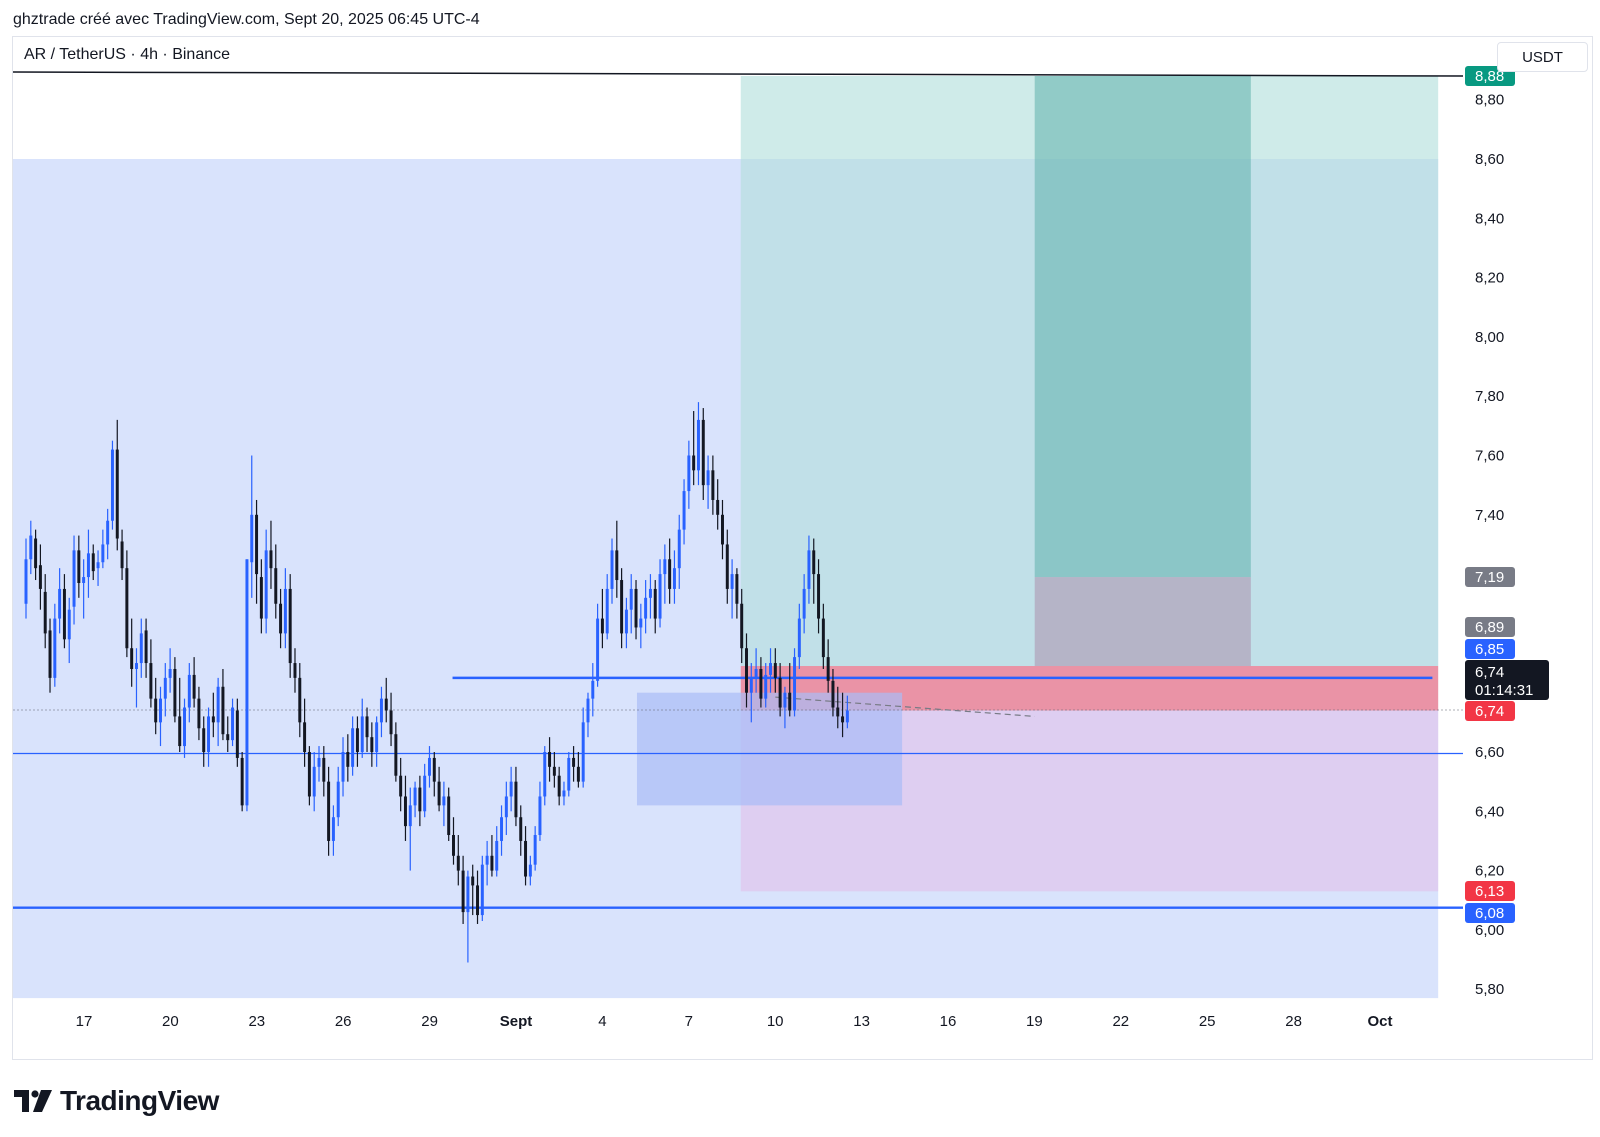 The width and height of the screenshot is (1600, 1137). I want to click on time-tick-label-5: Sept, so click(516, 1021).